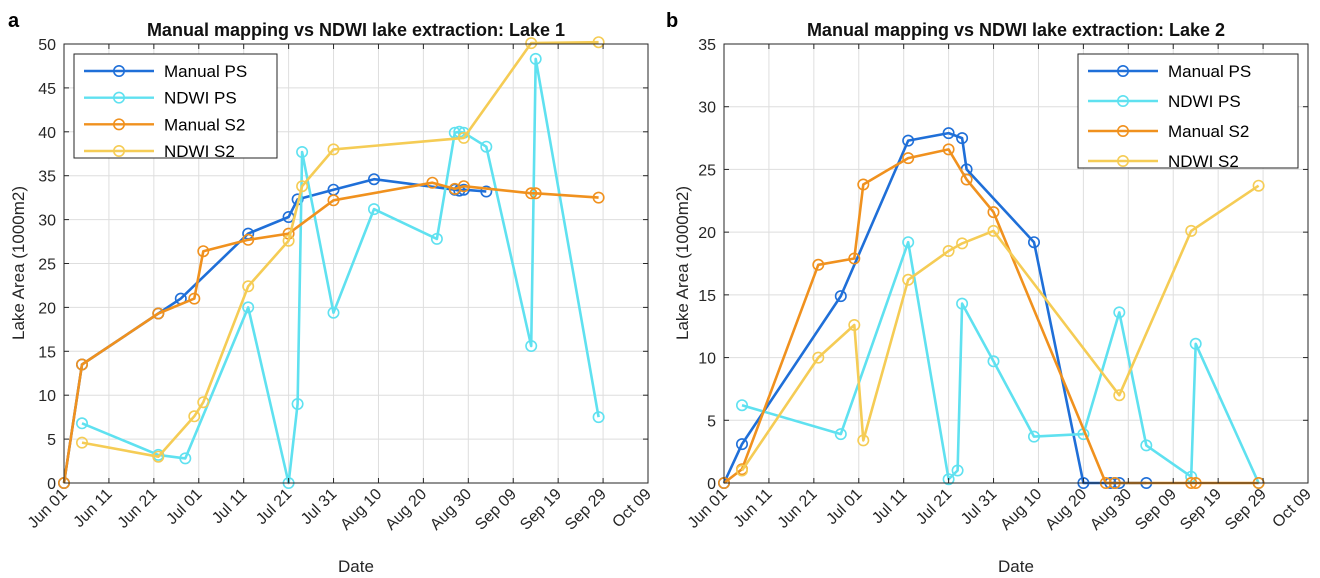  Describe the element at coordinates (844, 507) in the screenshot. I see `x-tick-label: Jul 01` at that location.